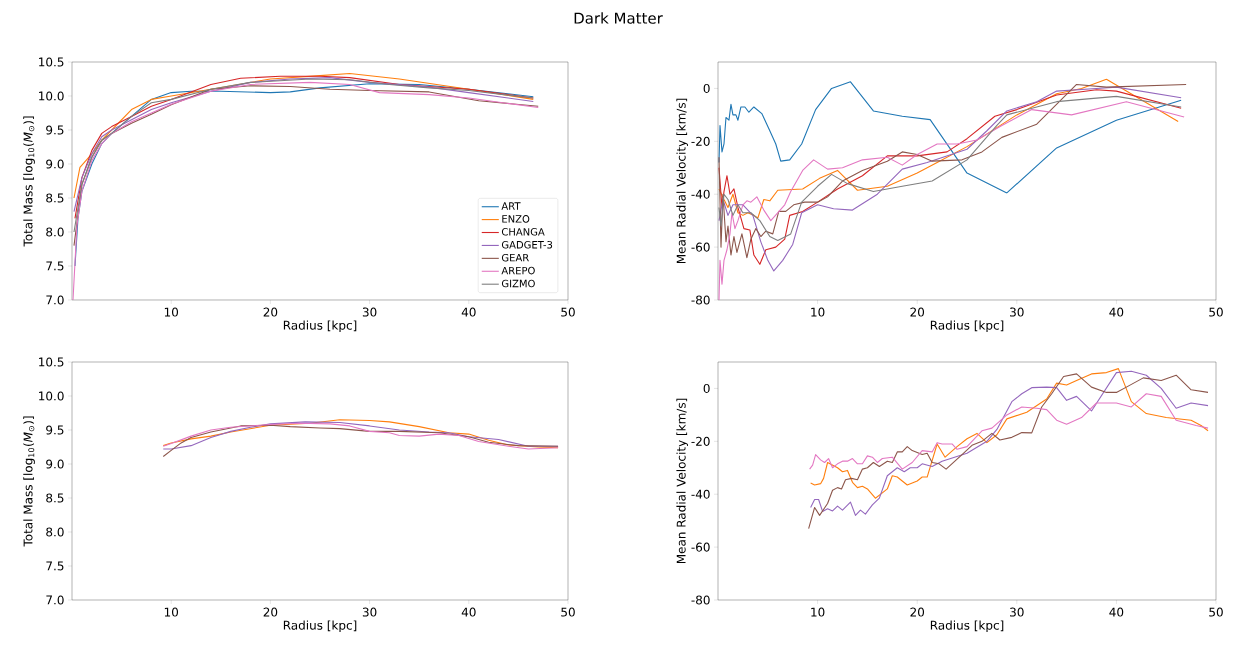 This screenshot has width=1236, height=646. I want to click on legend-label: ENZO, so click(516, 219).